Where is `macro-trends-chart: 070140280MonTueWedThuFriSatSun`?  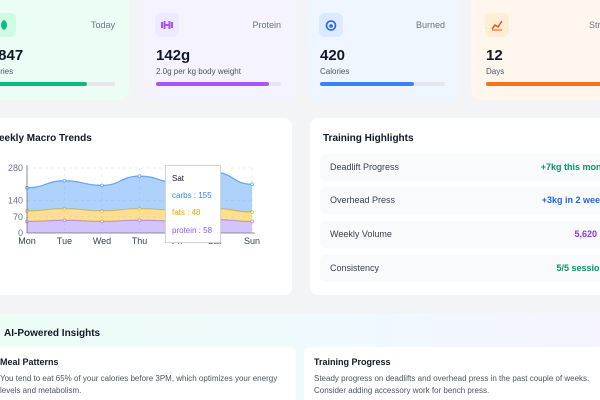
macro-trends-chart: 070140280MonTueWedThuFriSatSun is located at coordinates (136, 209).